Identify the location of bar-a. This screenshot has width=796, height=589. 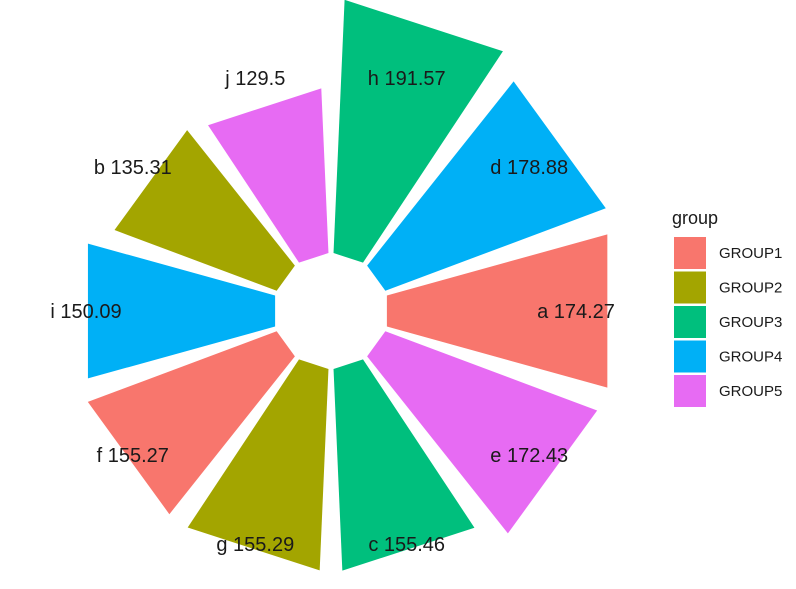
(497, 311).